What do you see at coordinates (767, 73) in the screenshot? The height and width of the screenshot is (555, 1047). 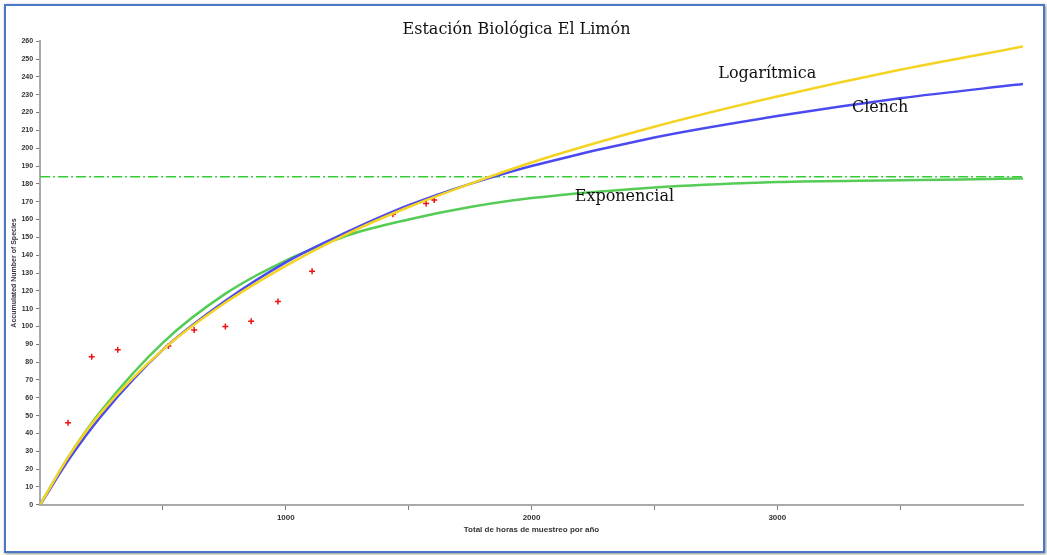 I see `series-label: Logarítmica` at bounding box center [767, 73].